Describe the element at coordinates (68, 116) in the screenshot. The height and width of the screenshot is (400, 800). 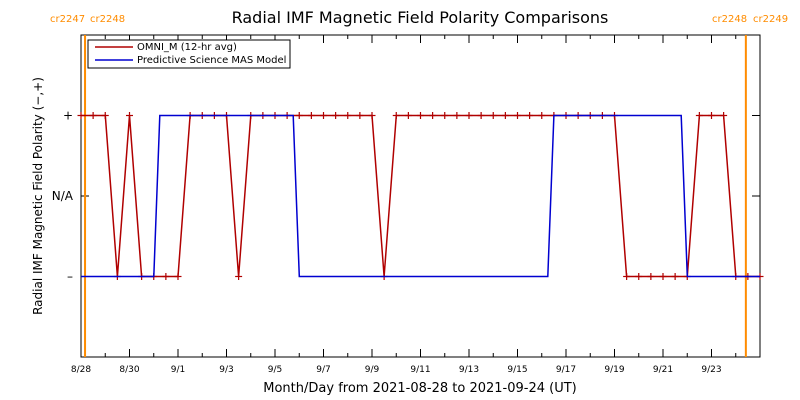
I see `y-tick-label: +` at that location.